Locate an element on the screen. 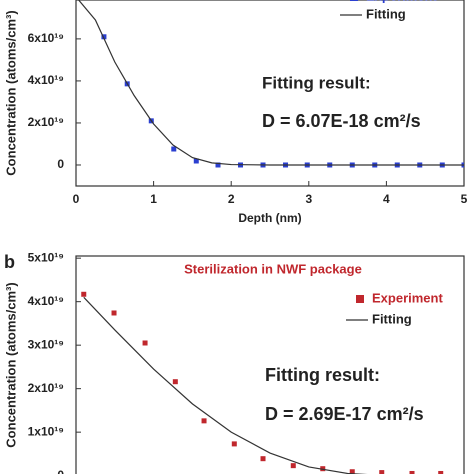 The width and height of the screenshot is (474, 474). x-tick-label: 4 is located at coordinates (386, 199).